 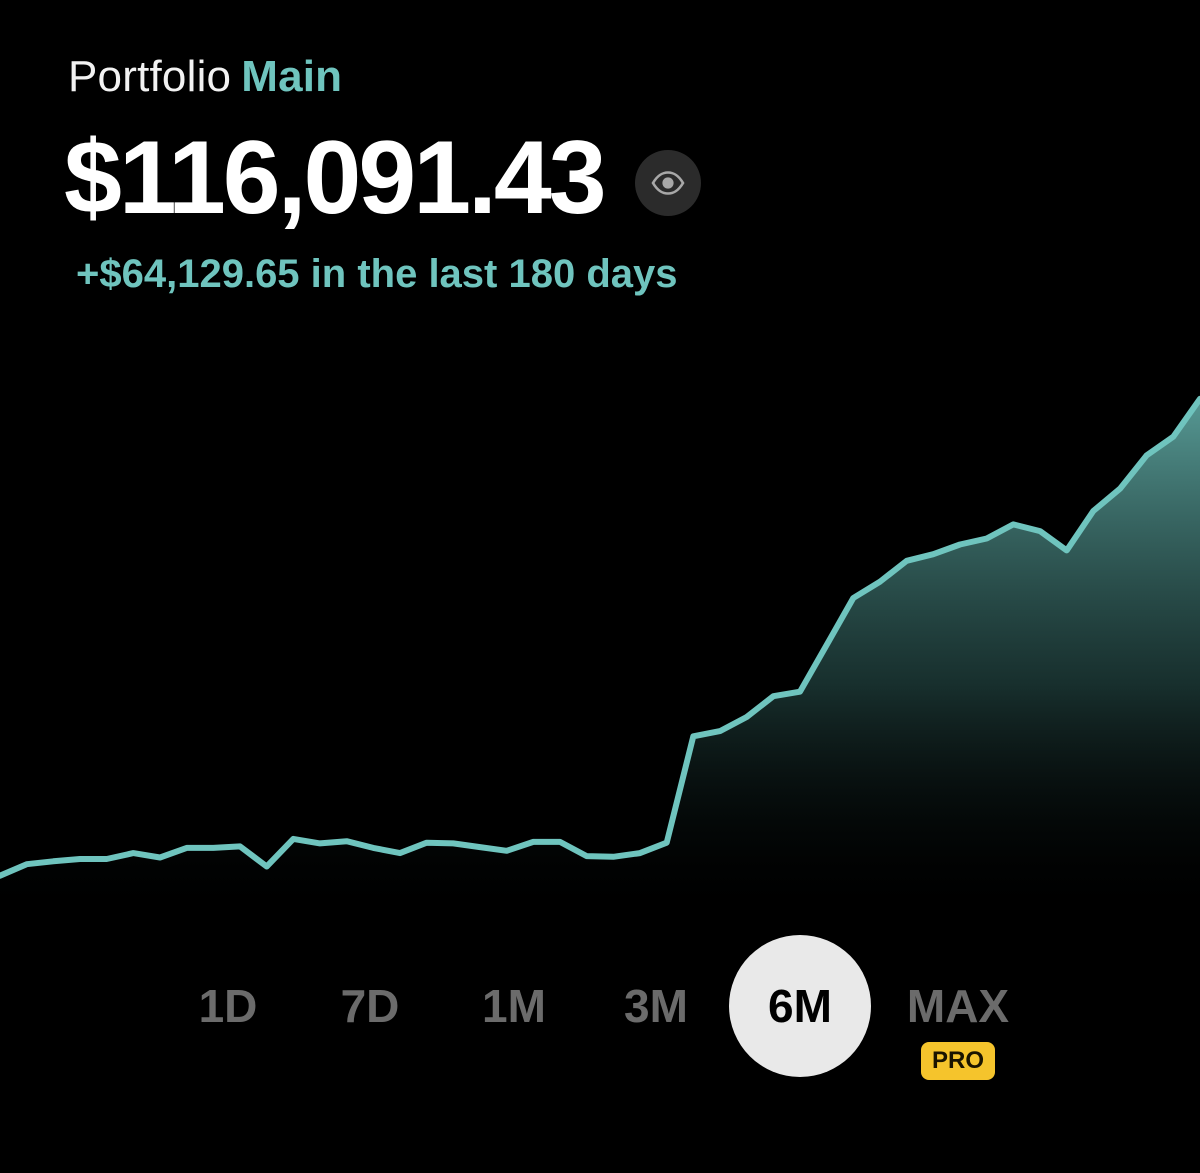 I want to click on portfolio-header: Portfolio Main, so click(x=205, y=77).